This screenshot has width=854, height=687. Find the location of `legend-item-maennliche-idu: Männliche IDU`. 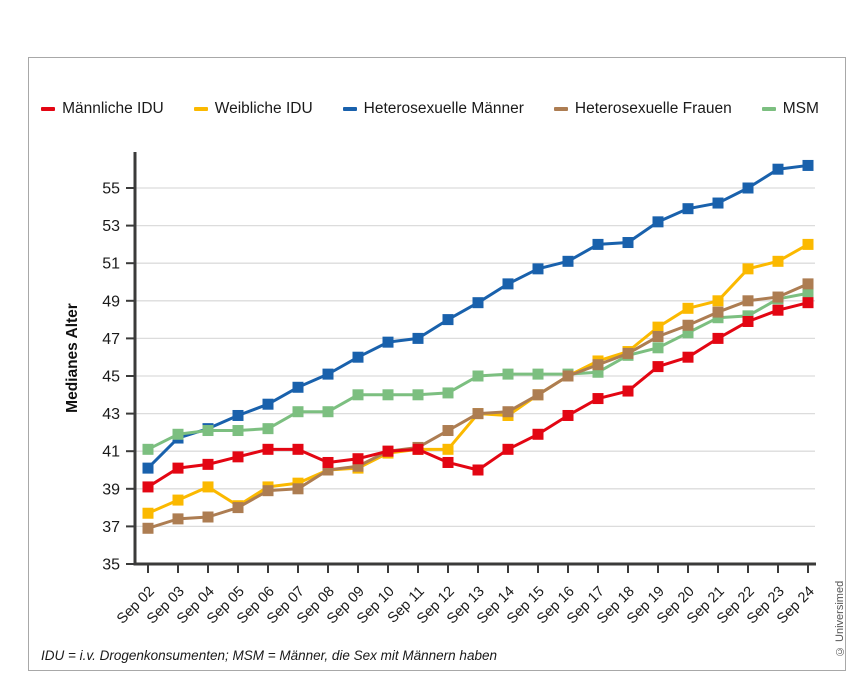

legend-item-maennliche-idu: Männliche IDU is located at coordinates (102, 109).